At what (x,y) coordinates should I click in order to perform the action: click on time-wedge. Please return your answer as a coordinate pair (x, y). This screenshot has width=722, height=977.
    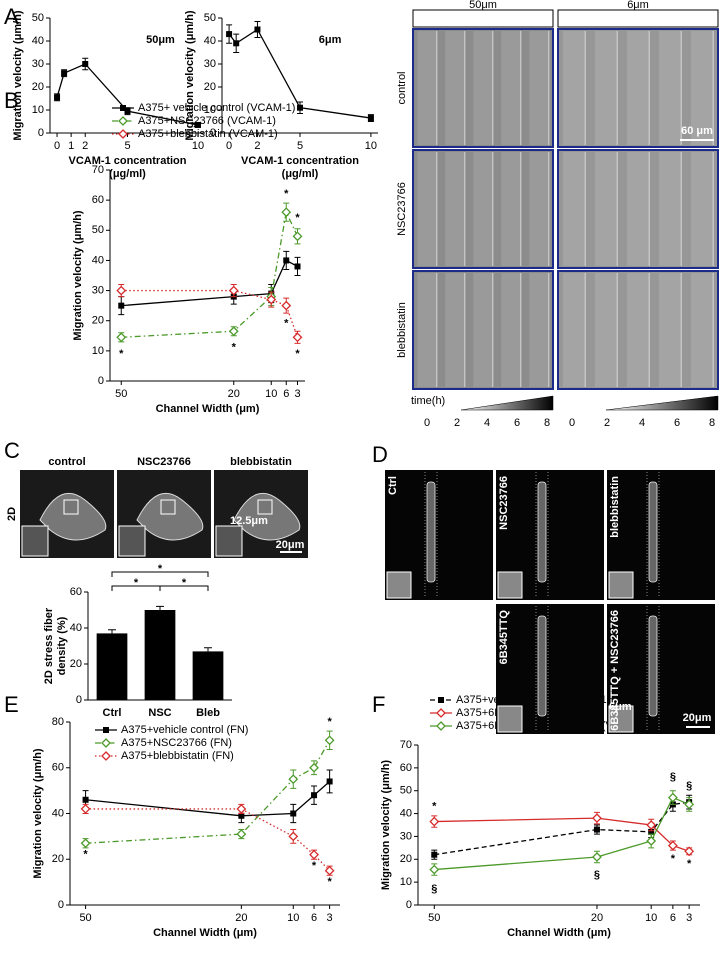
    Looking at the image, I should click on (507, 403).